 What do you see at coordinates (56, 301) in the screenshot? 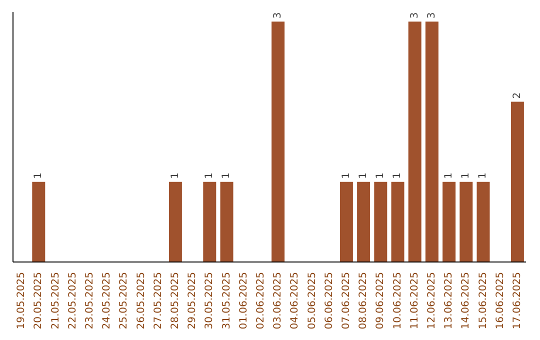
I see `x-tick-label: 21.05.2025` at bounding box center [56, 301].